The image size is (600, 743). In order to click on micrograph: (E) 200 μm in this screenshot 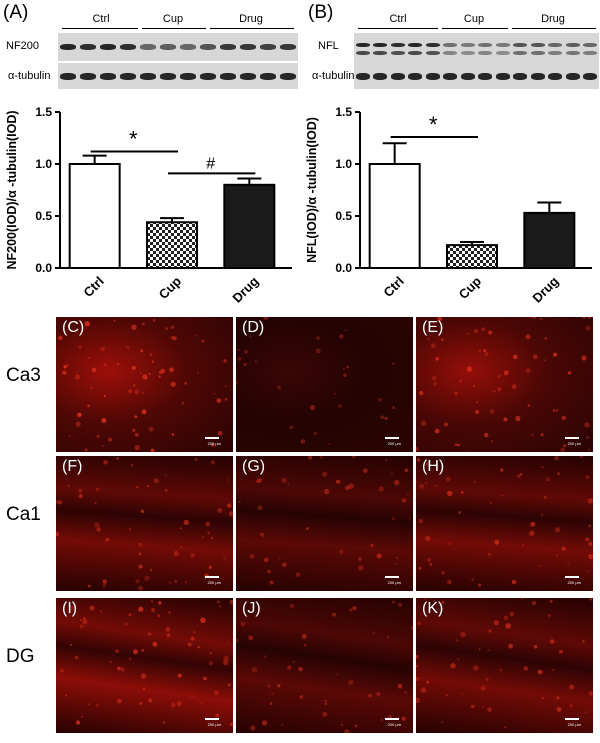, I will do `click(504, 384)`.